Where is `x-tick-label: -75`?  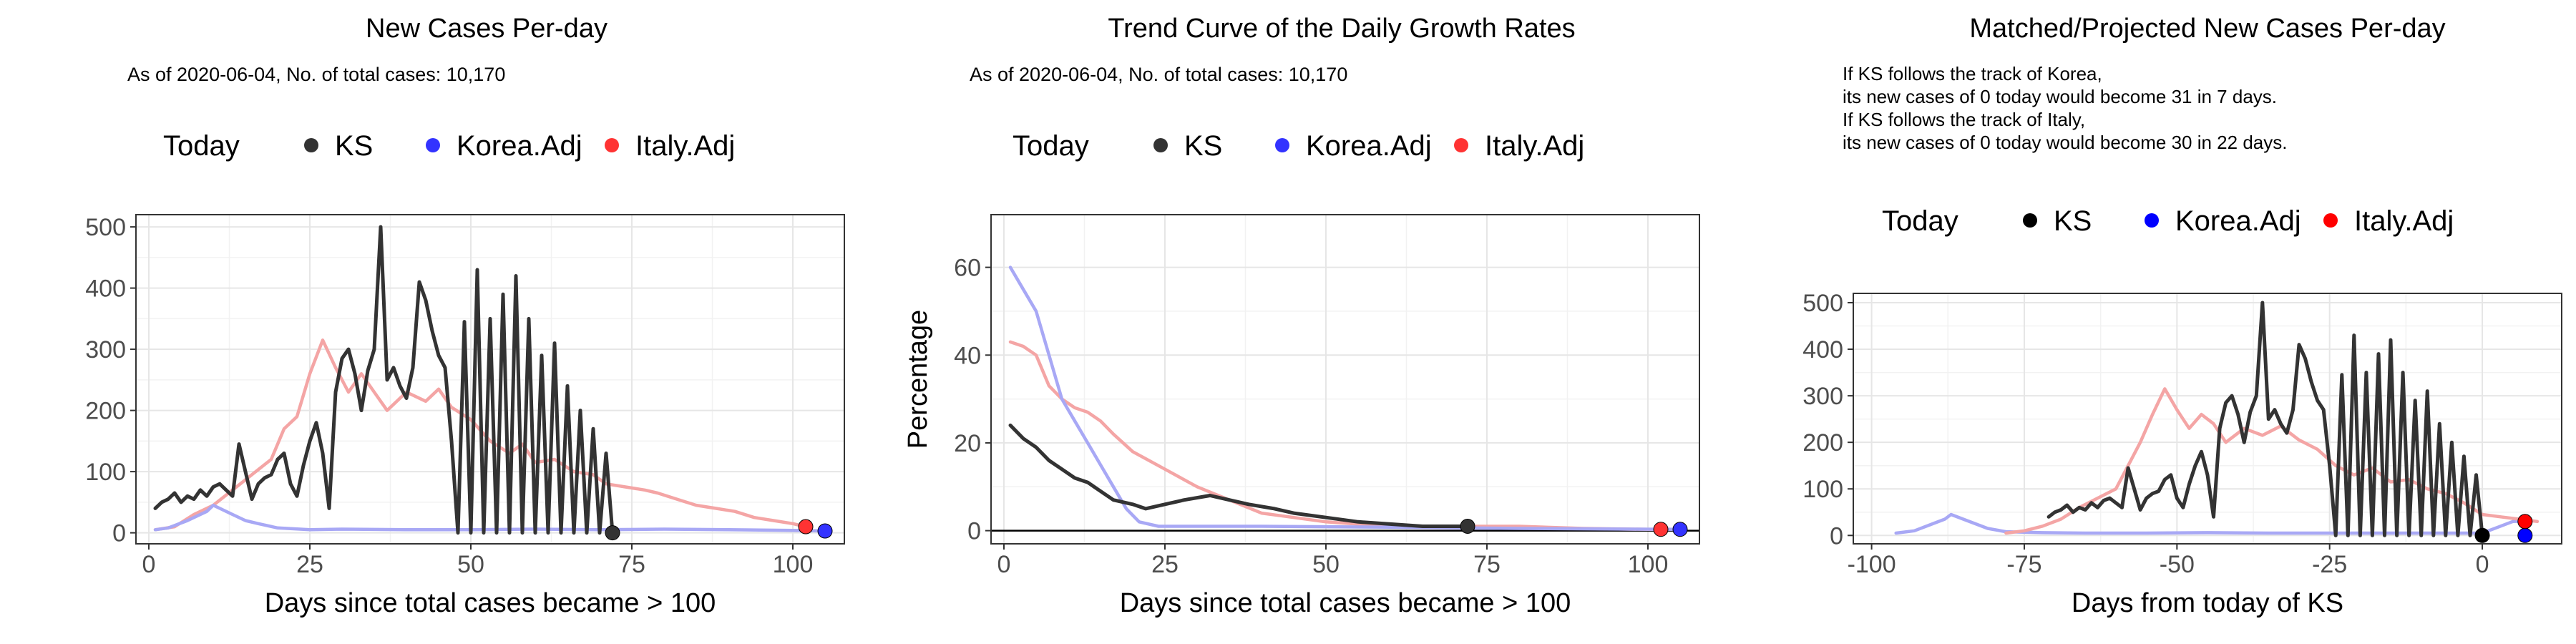 x-tick-label: -75 is located at coordinates (2023, 564).